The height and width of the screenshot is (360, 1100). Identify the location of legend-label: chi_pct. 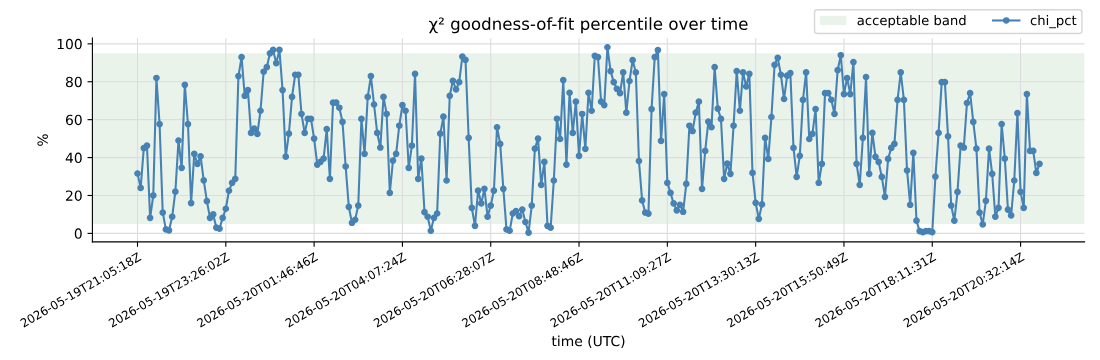
(1053, 22).